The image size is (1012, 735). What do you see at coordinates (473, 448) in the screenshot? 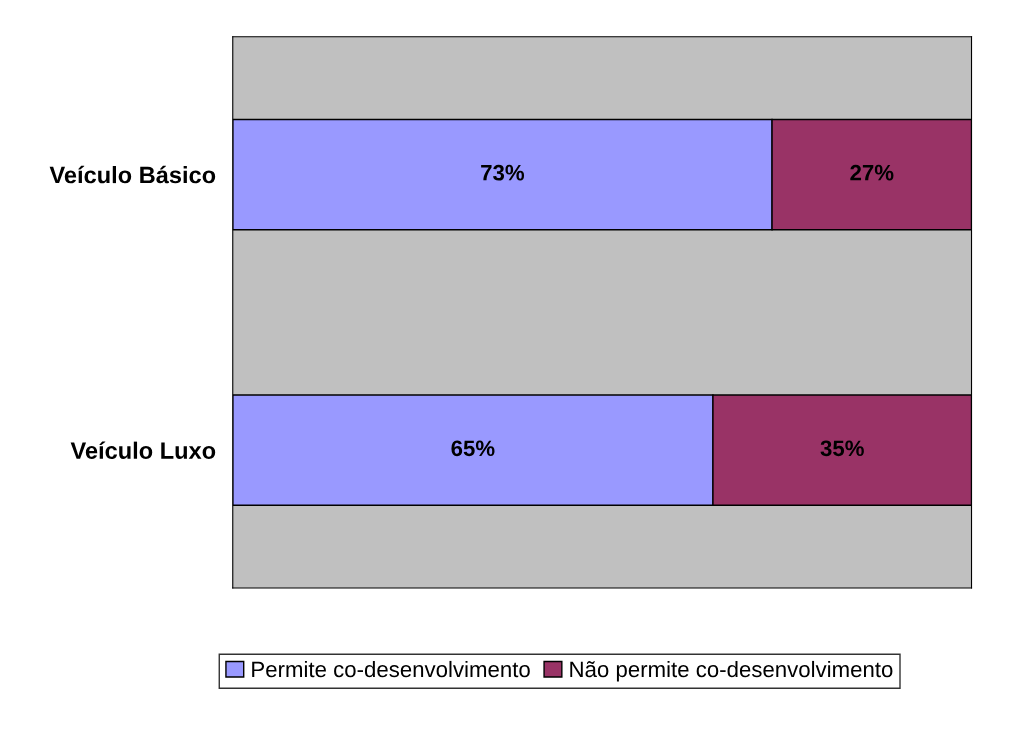
I see `data-label: 65%` at bounding box center [473, 448].